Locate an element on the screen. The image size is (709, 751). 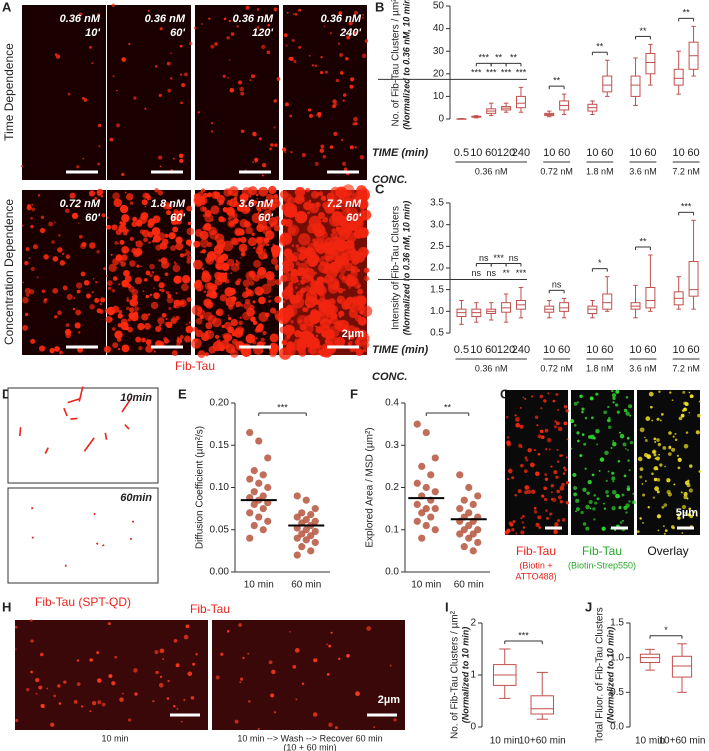
tile-label: 10min is located at coordinates (136, 398).